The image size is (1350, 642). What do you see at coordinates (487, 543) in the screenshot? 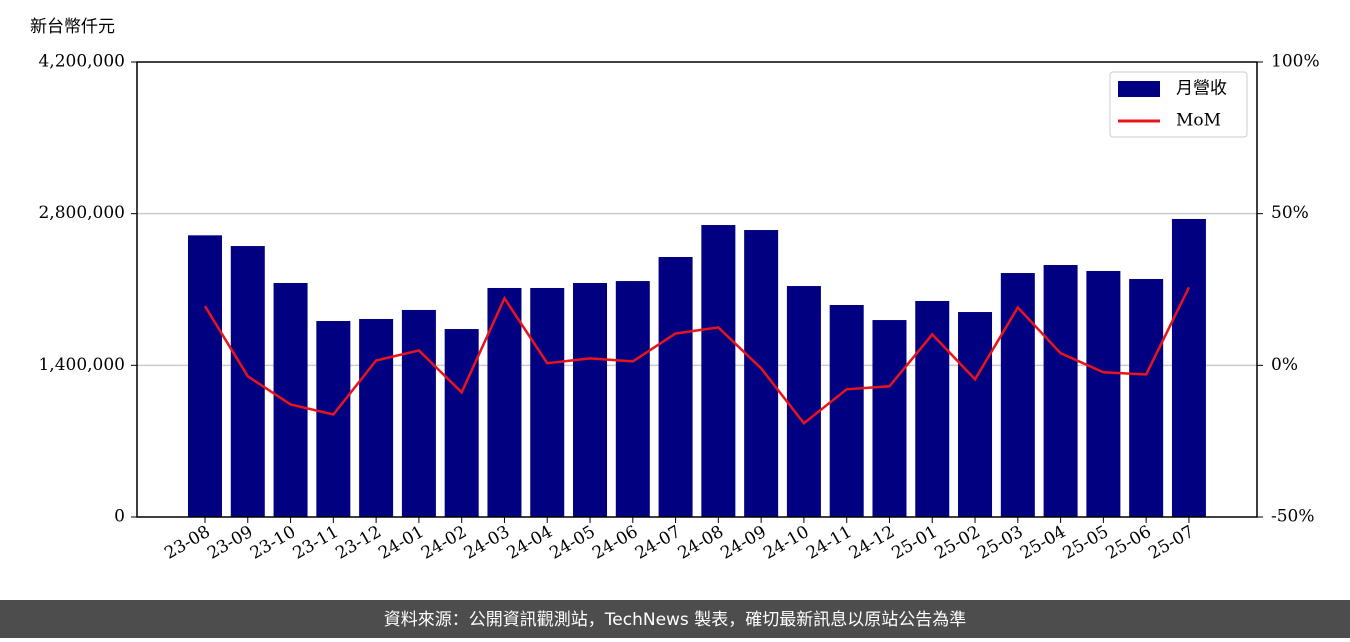
I see `x-tick-label: 24-03` at bounding box center [487, 543].